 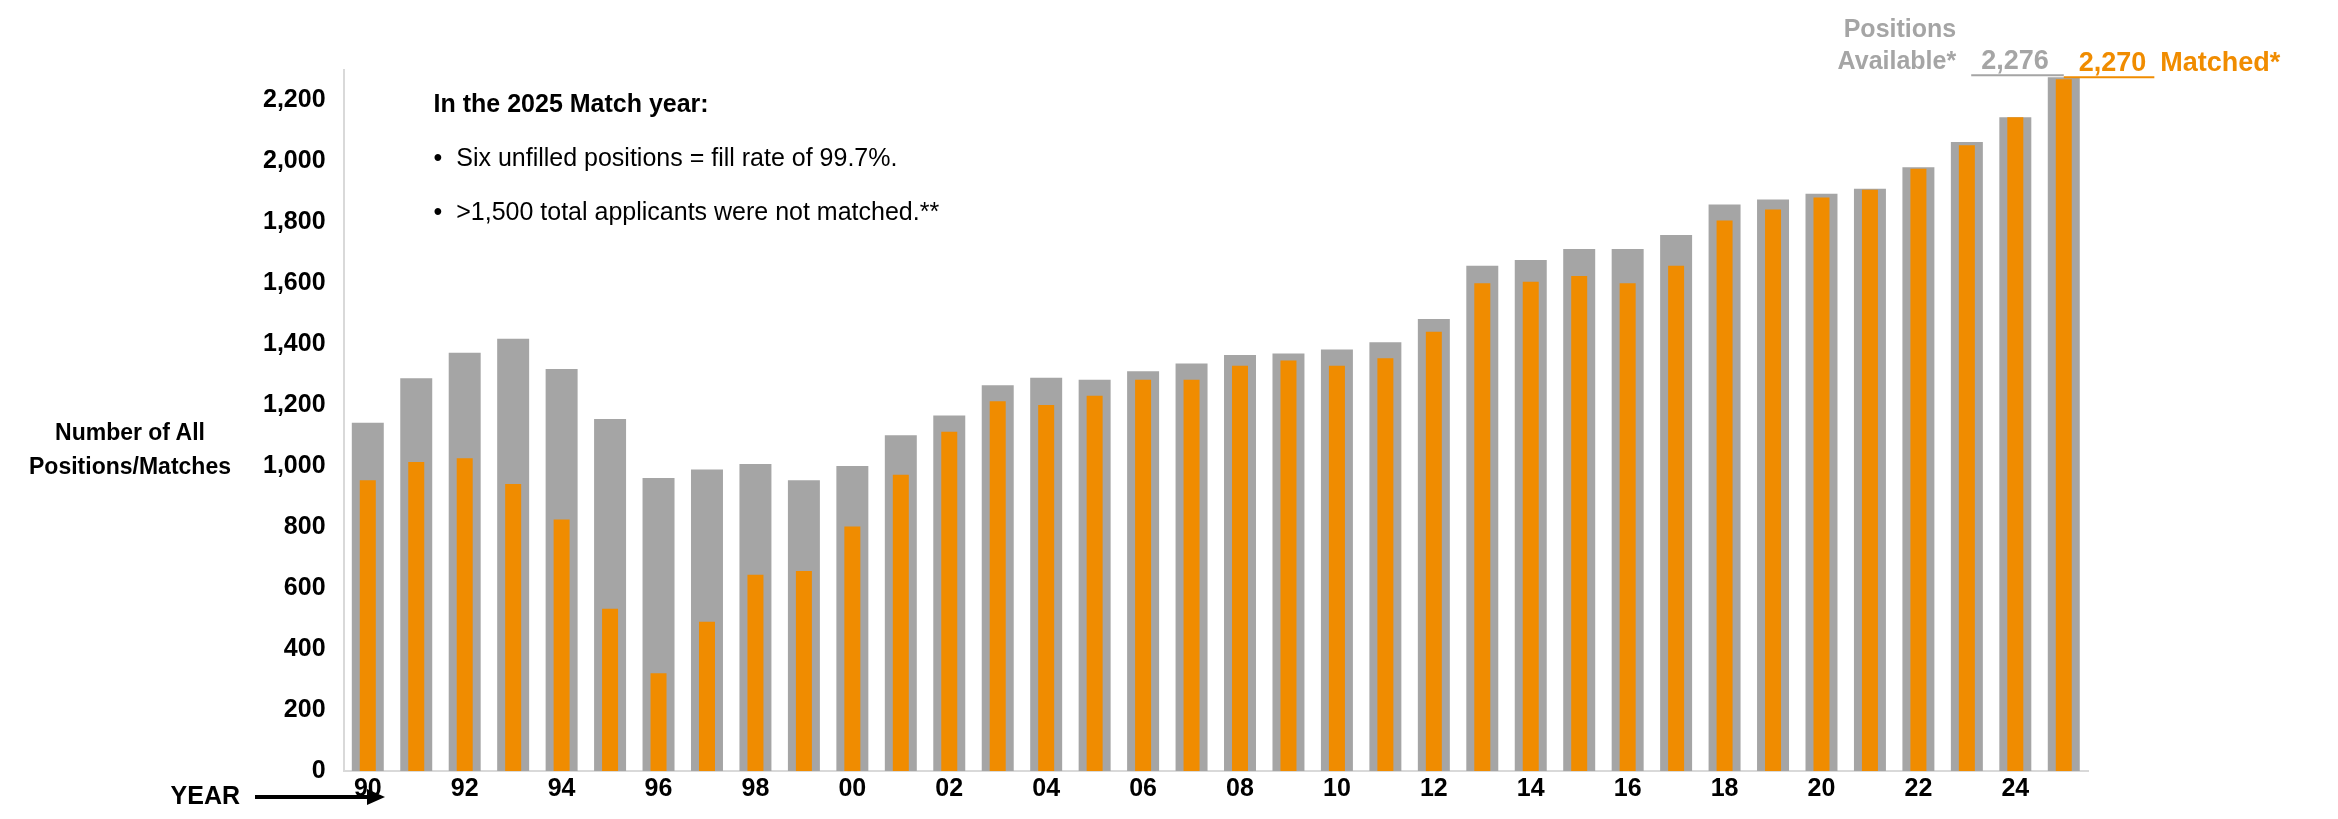 What do you see at coordinates (1433, 786) in the screenshot?
I see `x-tick-label: 12` at bounding box center [1433, 786].